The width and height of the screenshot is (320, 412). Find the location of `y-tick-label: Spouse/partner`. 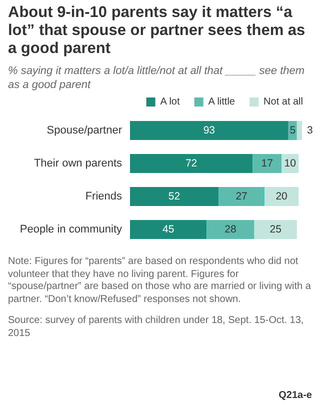

y-tick-label: Spouse/partner is located at coordinates (84, 130).